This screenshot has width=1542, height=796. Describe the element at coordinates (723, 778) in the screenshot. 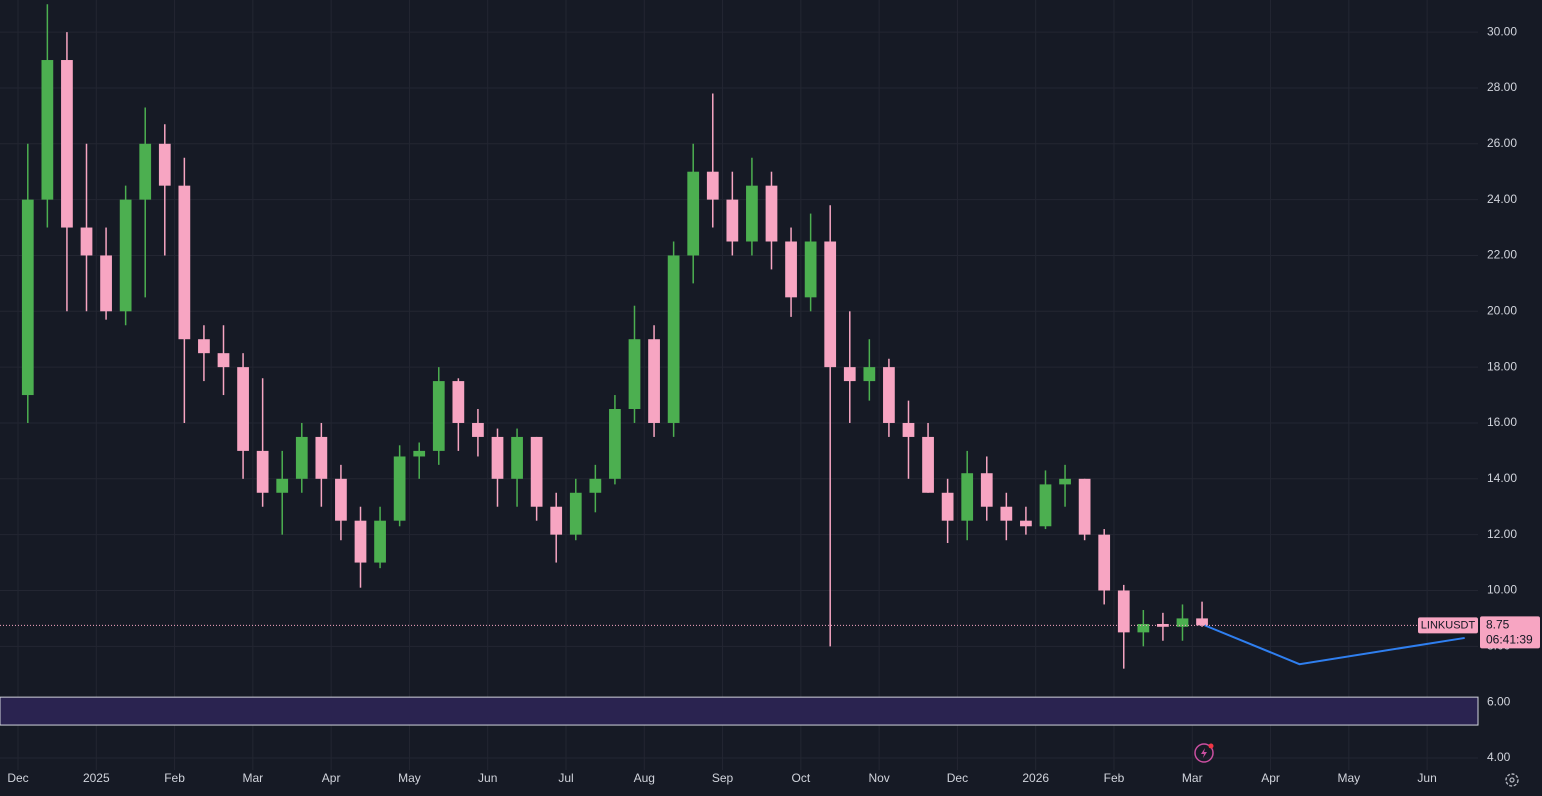

I see `x-tick-label: Sep` at that location.